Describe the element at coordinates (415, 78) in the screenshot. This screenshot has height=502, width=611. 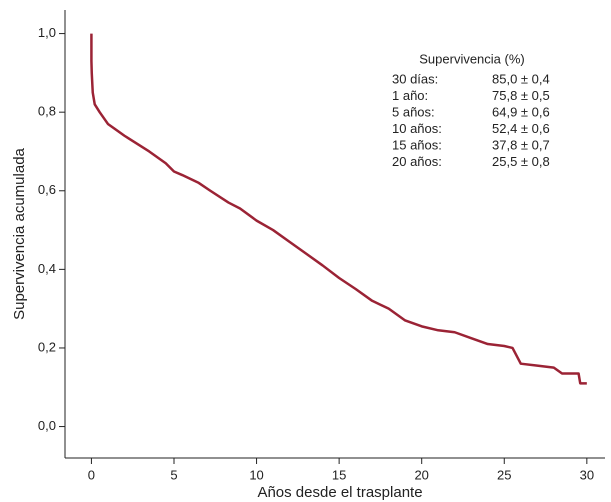
I see `annotation-label: 30 días:` at that location.